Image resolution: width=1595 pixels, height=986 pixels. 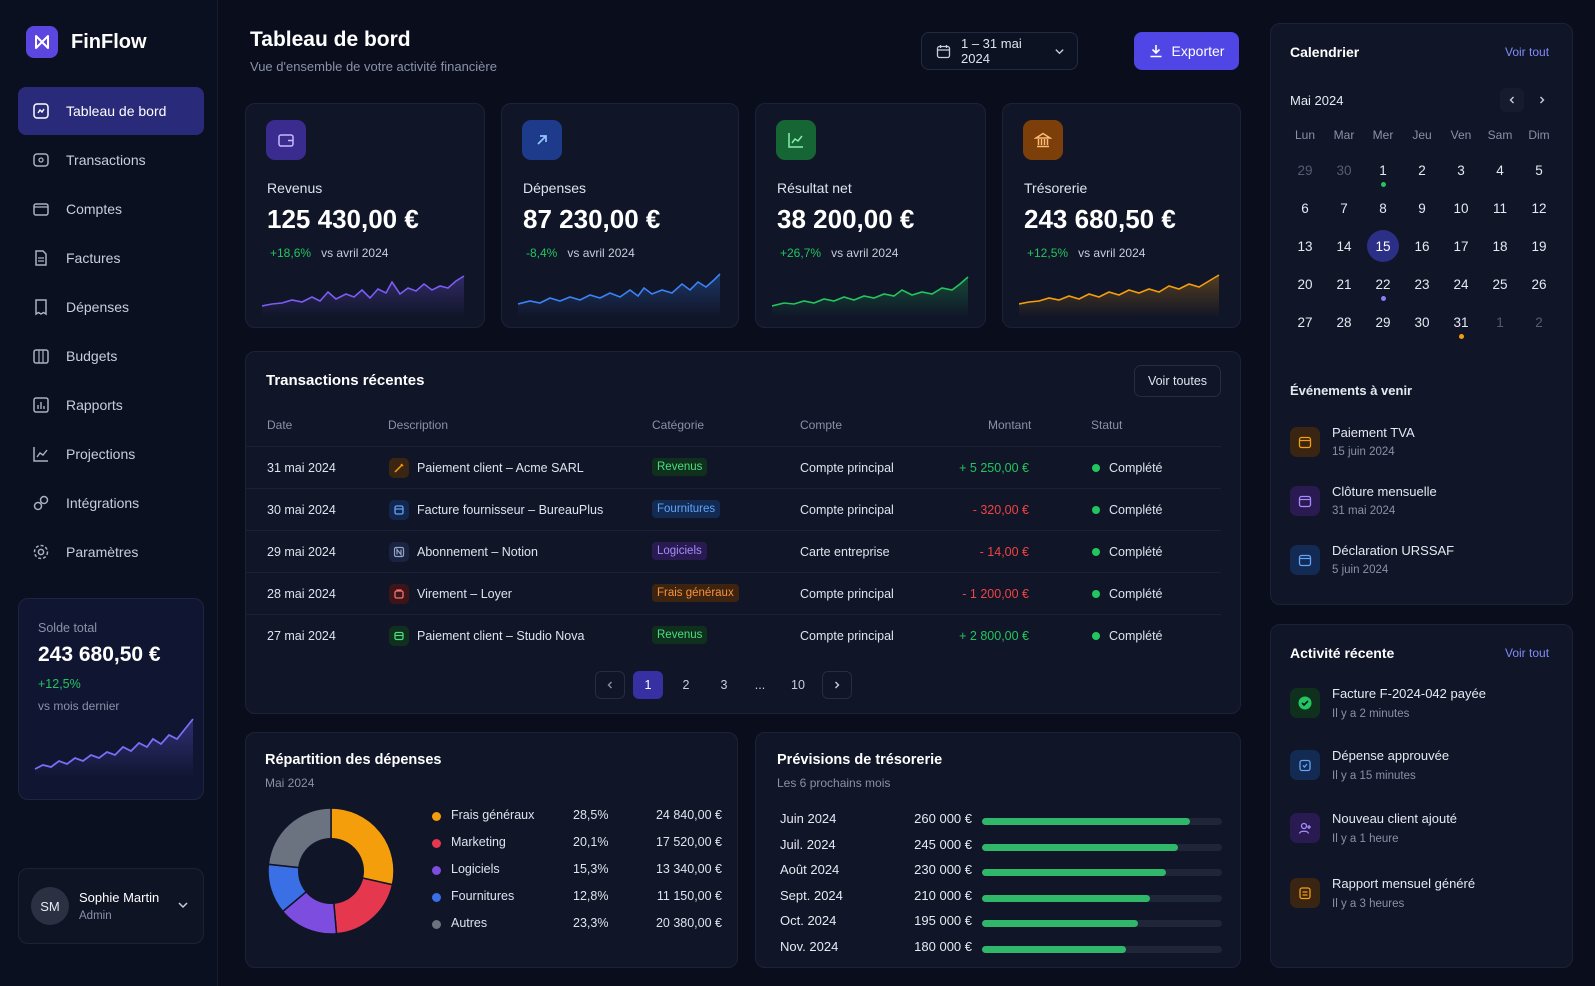 I want to click on sidebar-item-dashboard: Tableau de bord, so click(x=111, y=111).